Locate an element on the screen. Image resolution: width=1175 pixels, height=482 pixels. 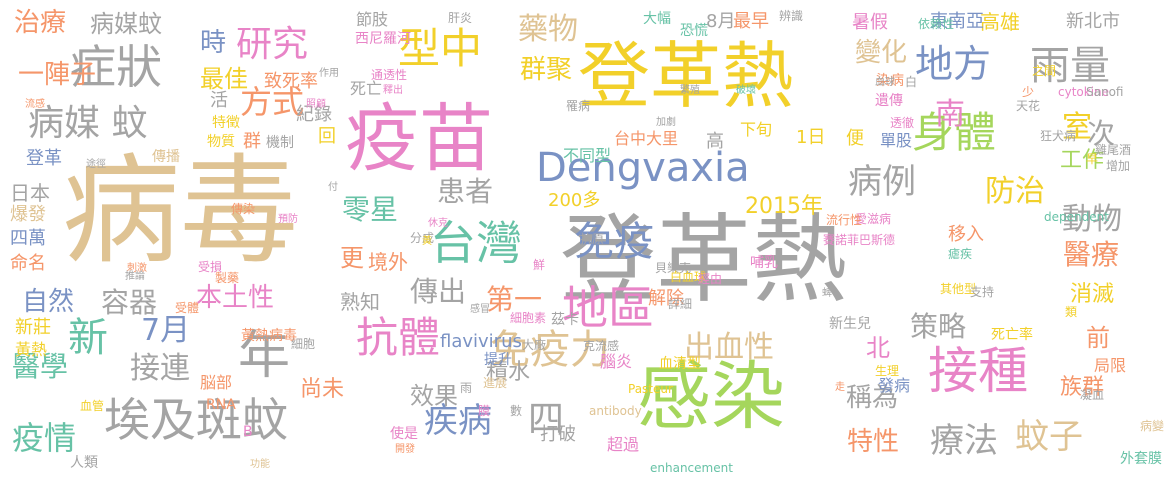
cloud-word: 黃熱 is located at coordinates (31, 349).